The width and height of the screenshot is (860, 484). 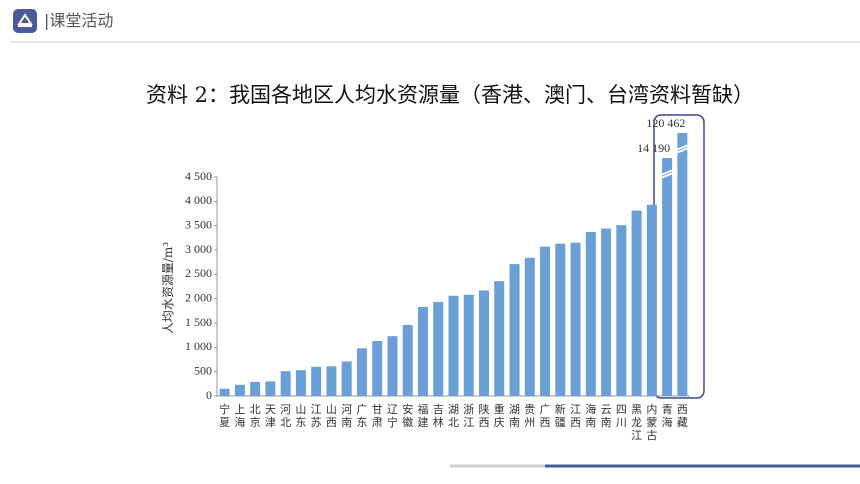 I want to click on x-tick-label: 福建, so click(x=422, y=415).